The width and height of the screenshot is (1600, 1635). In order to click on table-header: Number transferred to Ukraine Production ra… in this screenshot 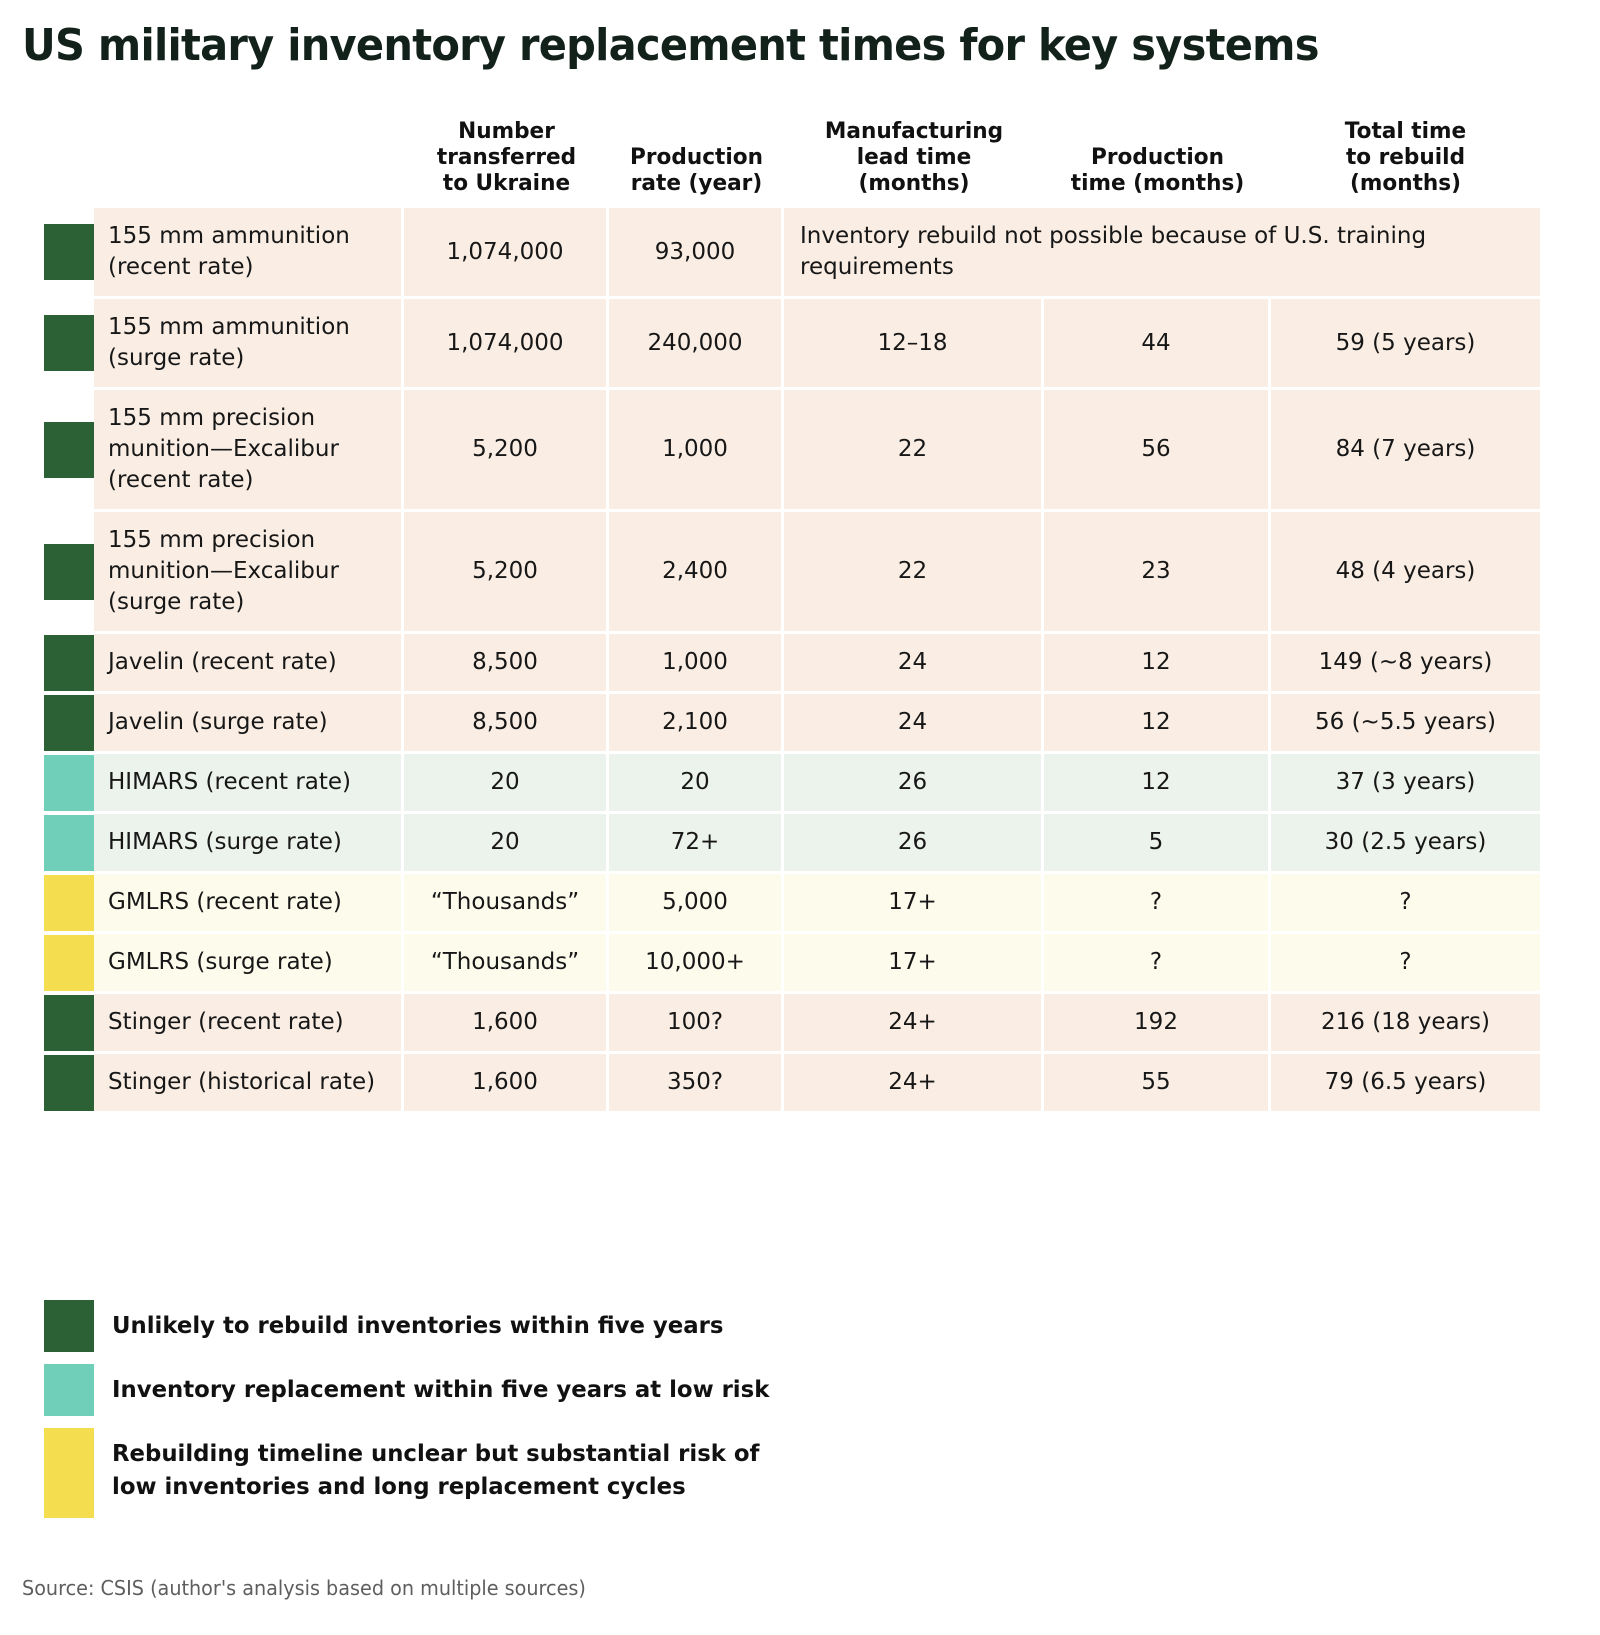, I will do `click(792, 163)`.